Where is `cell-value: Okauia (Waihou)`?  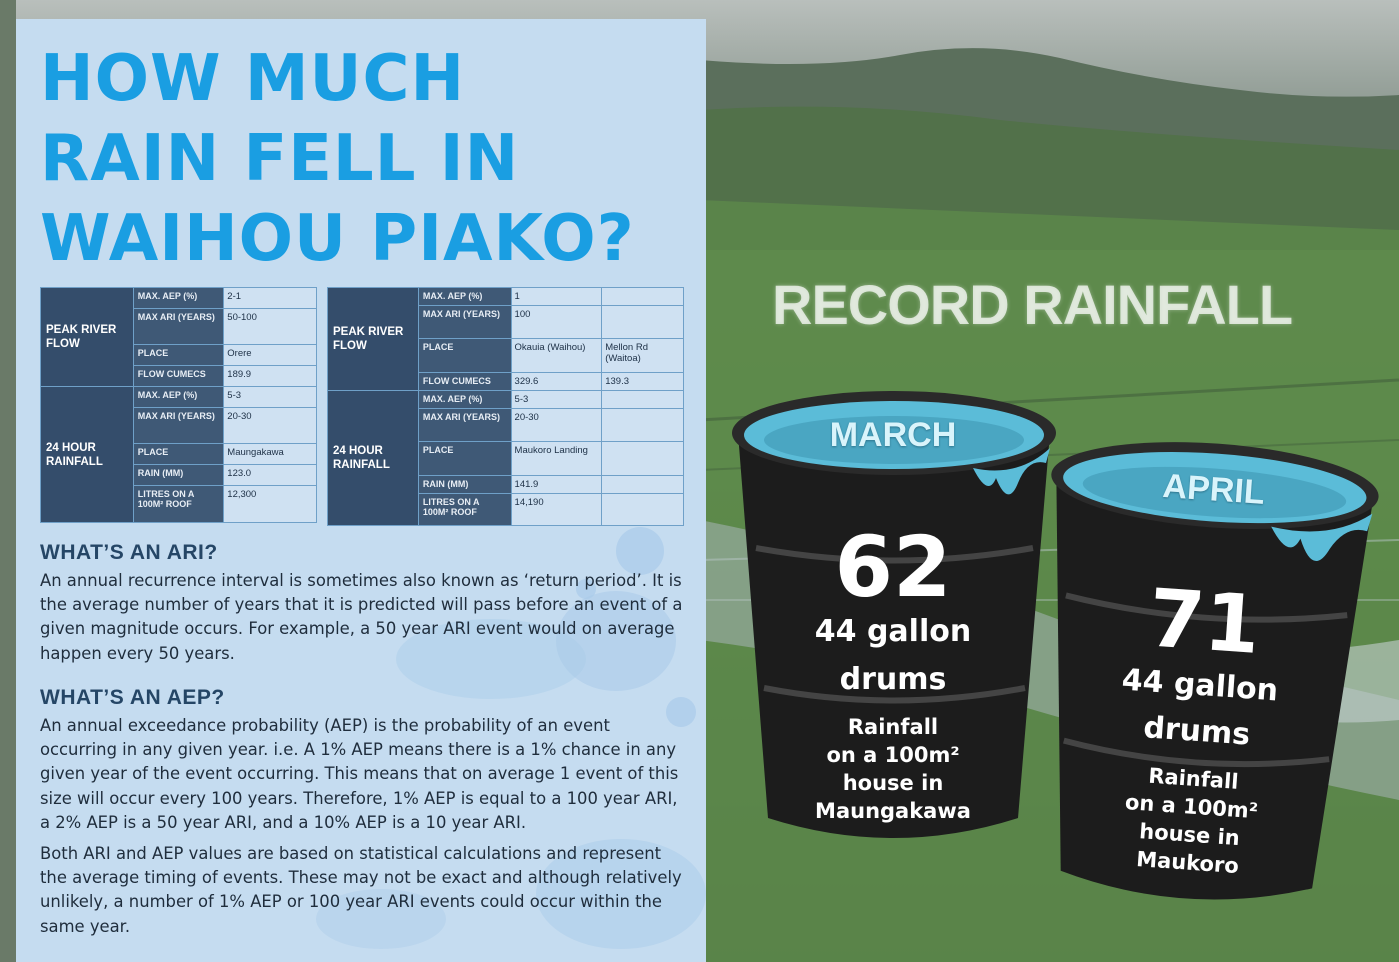 cell-value: Okauia (Waihou) is located at coordinates (556, 355).